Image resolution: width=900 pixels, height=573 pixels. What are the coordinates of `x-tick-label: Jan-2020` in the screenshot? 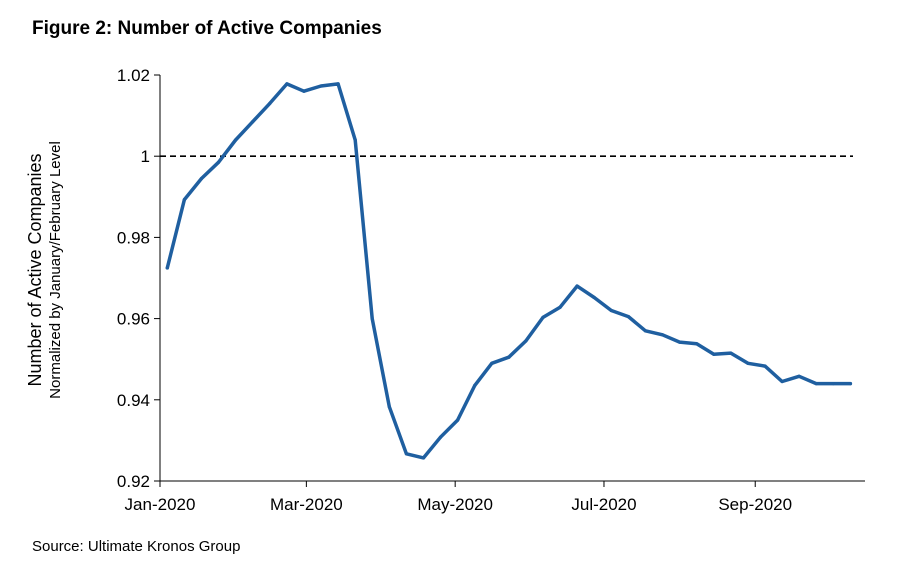 It's located at (160, 504).